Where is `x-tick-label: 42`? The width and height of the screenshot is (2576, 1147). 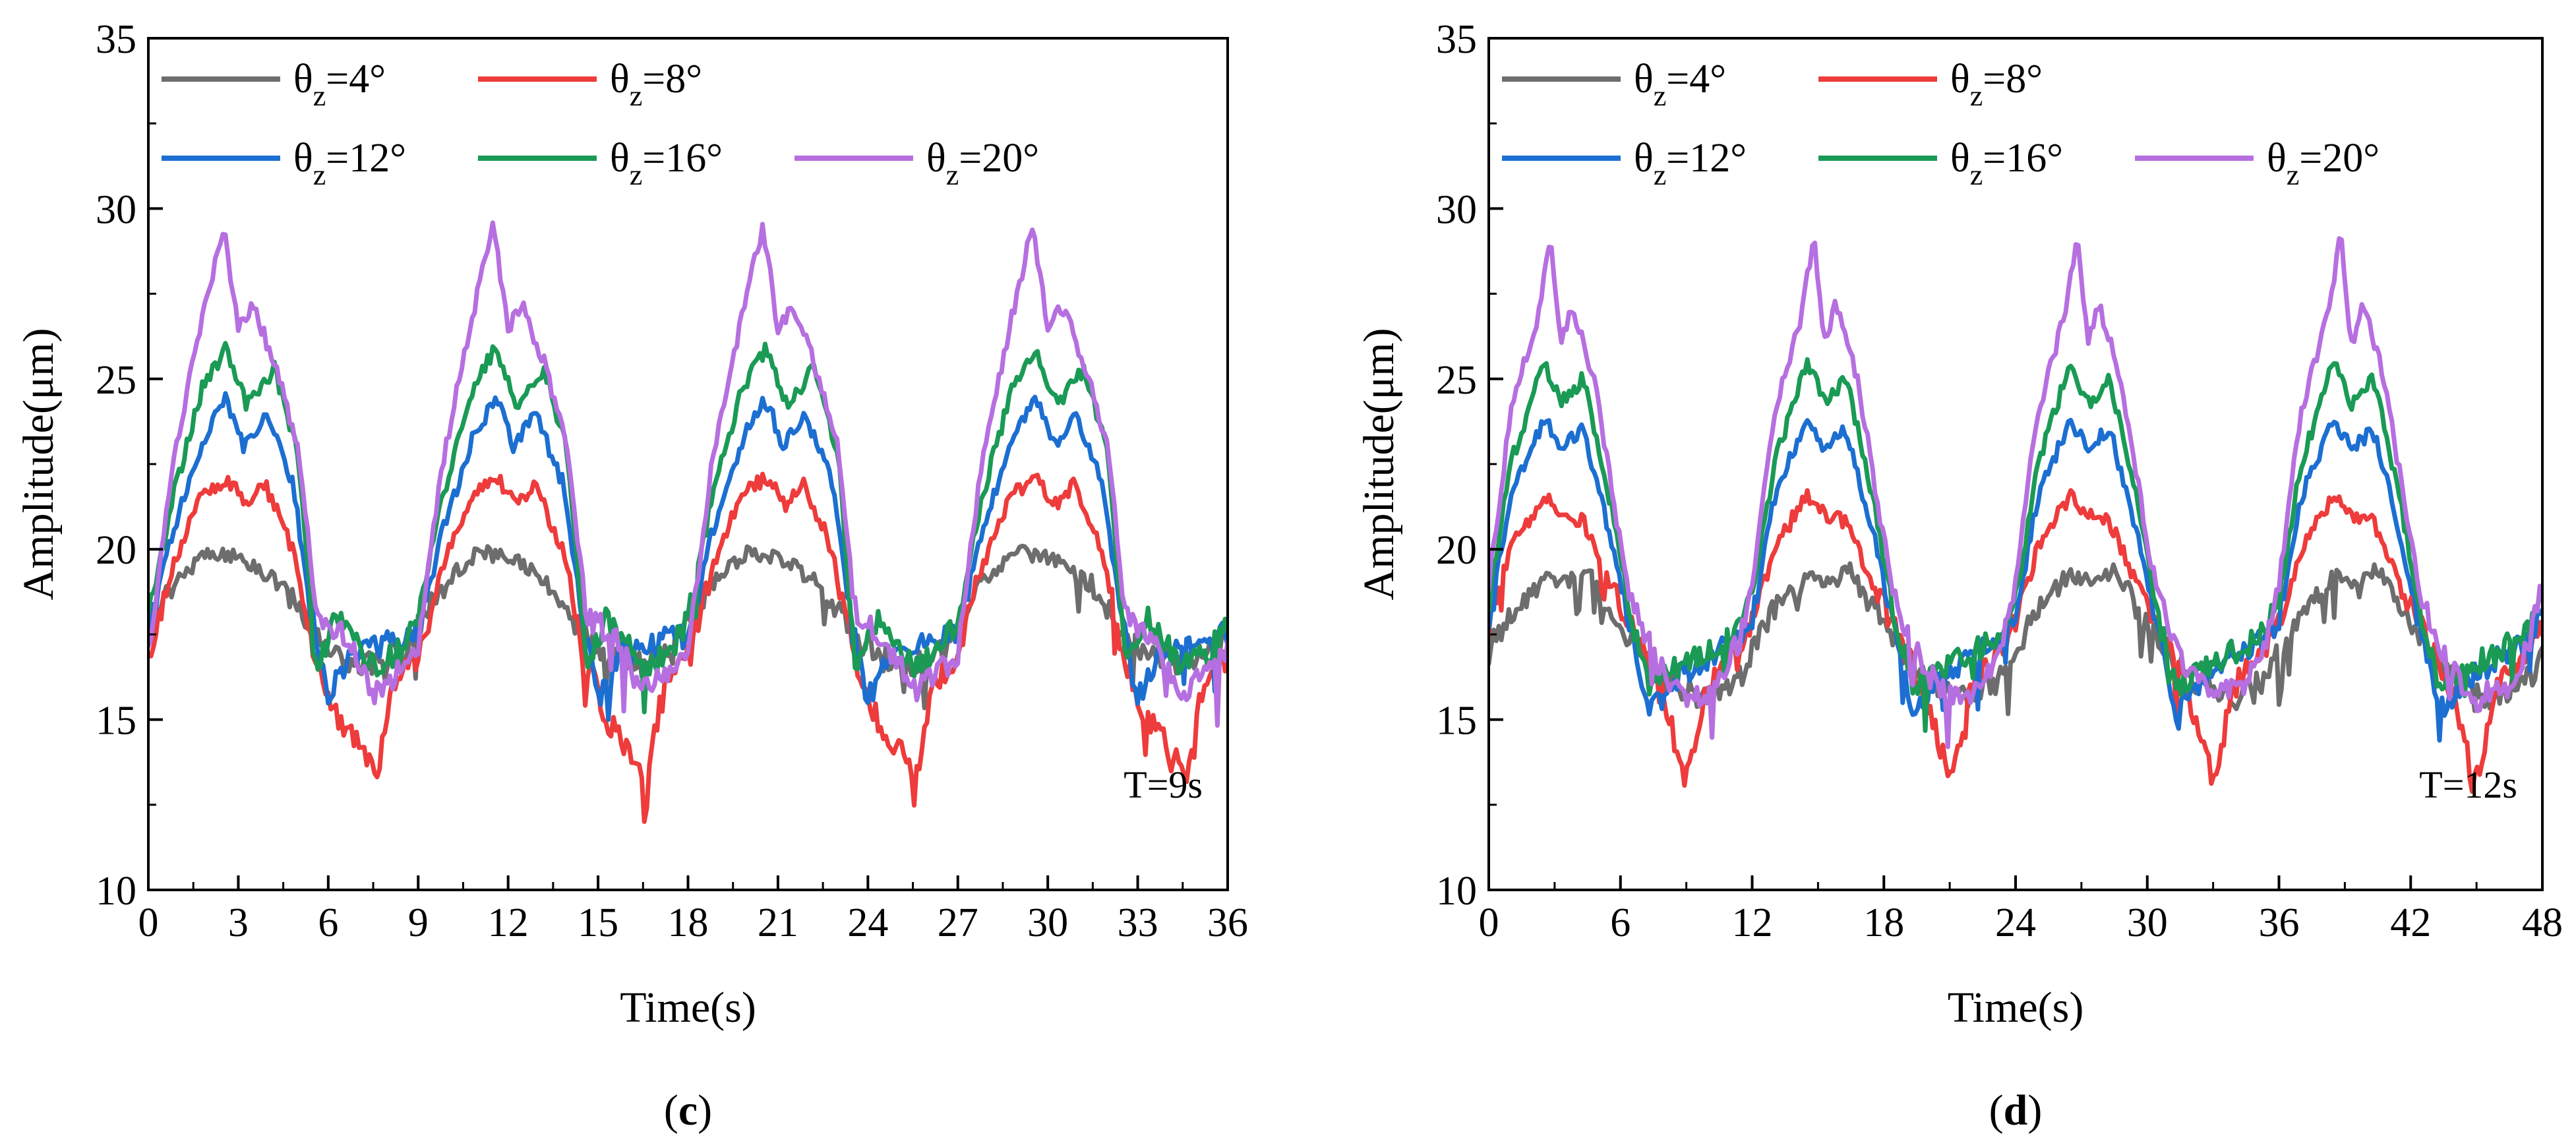 x-tick-label: 42 is located at coordinates (2410, 922).